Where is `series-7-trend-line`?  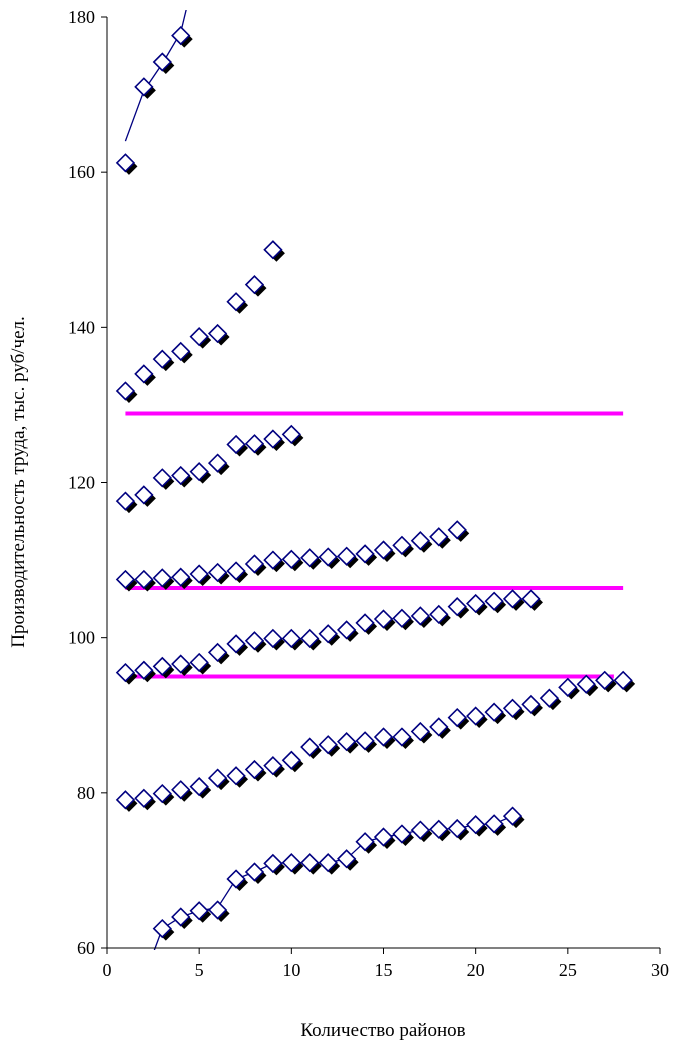
series-7-trend-line is located at coordinates (333, 882).